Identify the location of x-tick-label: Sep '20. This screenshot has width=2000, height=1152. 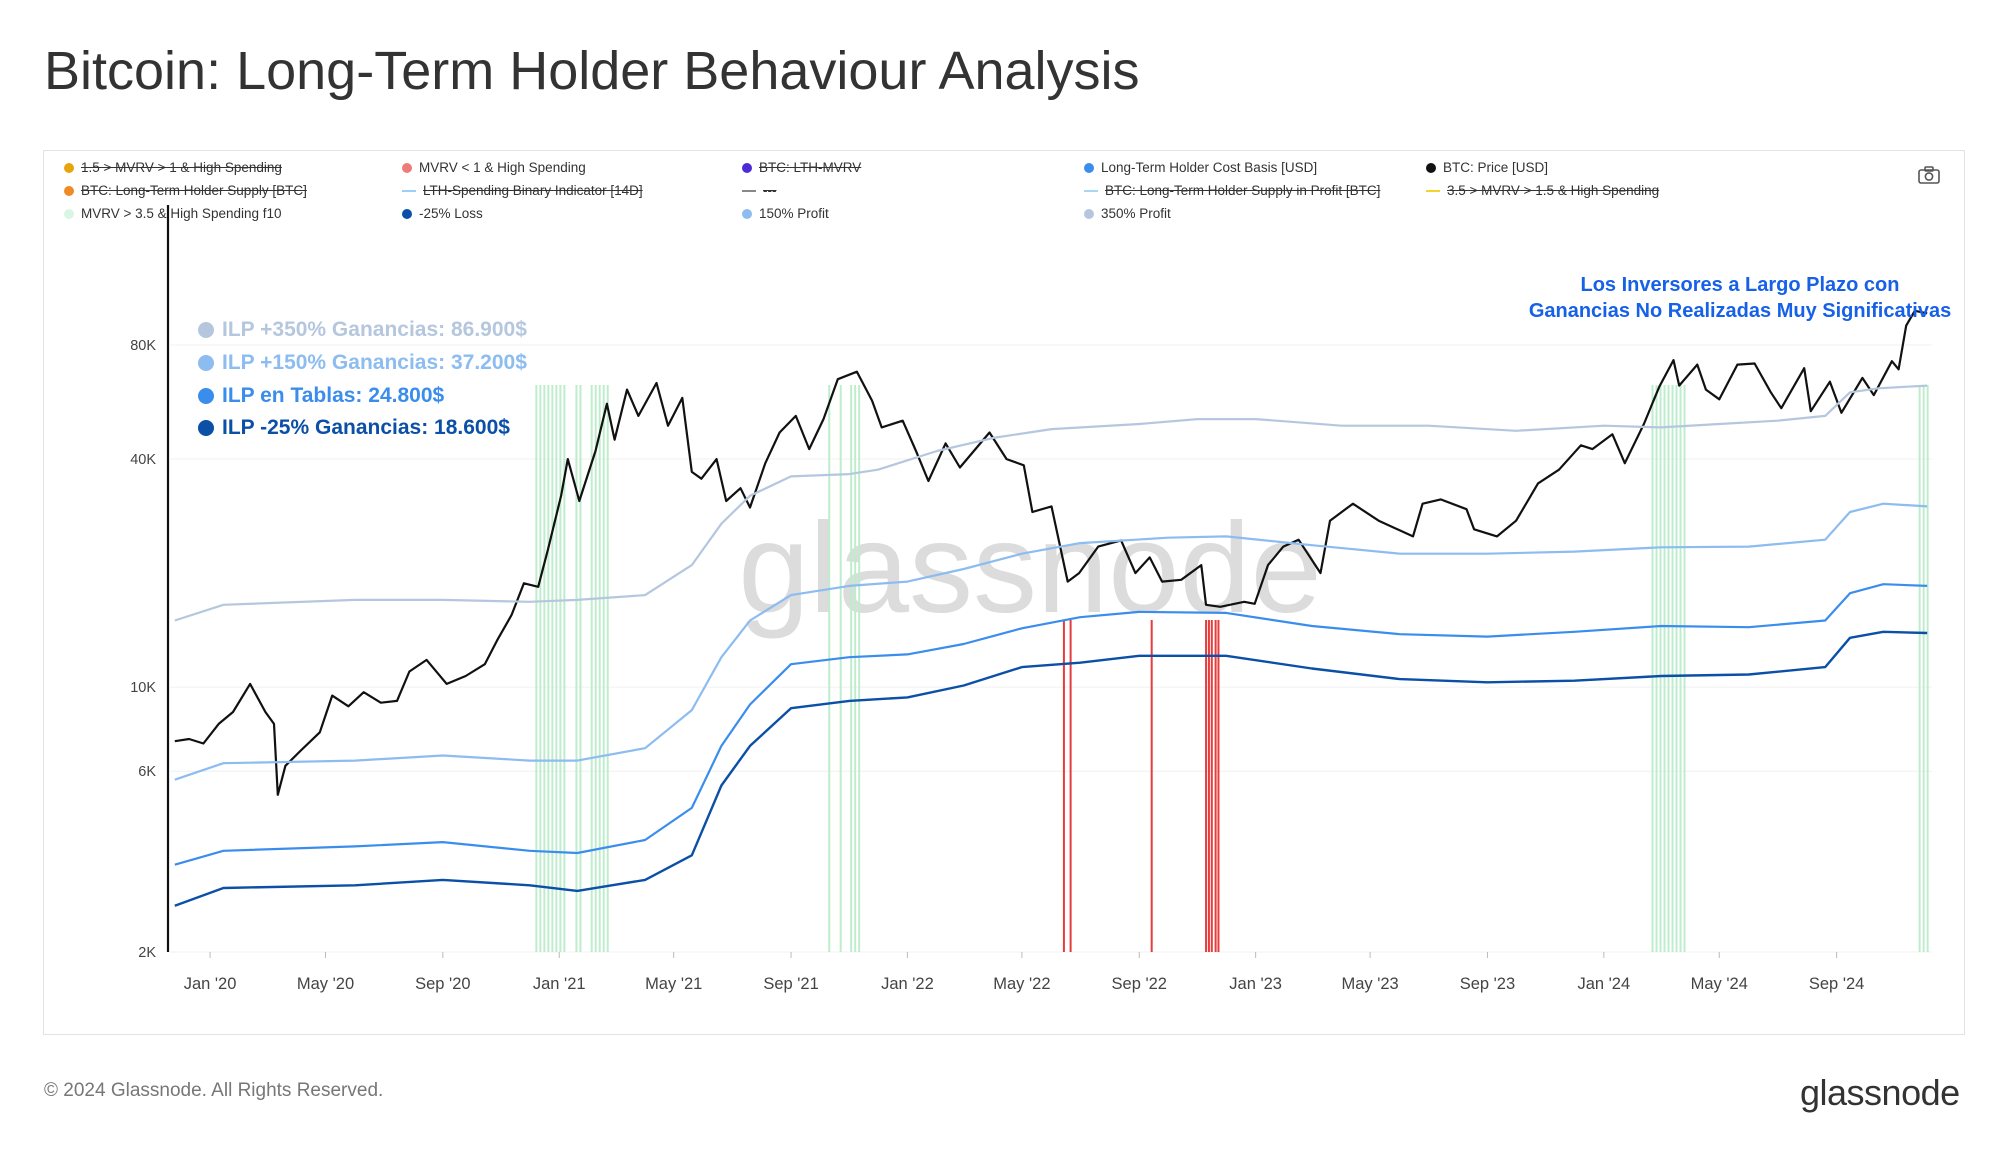
(442, 984).